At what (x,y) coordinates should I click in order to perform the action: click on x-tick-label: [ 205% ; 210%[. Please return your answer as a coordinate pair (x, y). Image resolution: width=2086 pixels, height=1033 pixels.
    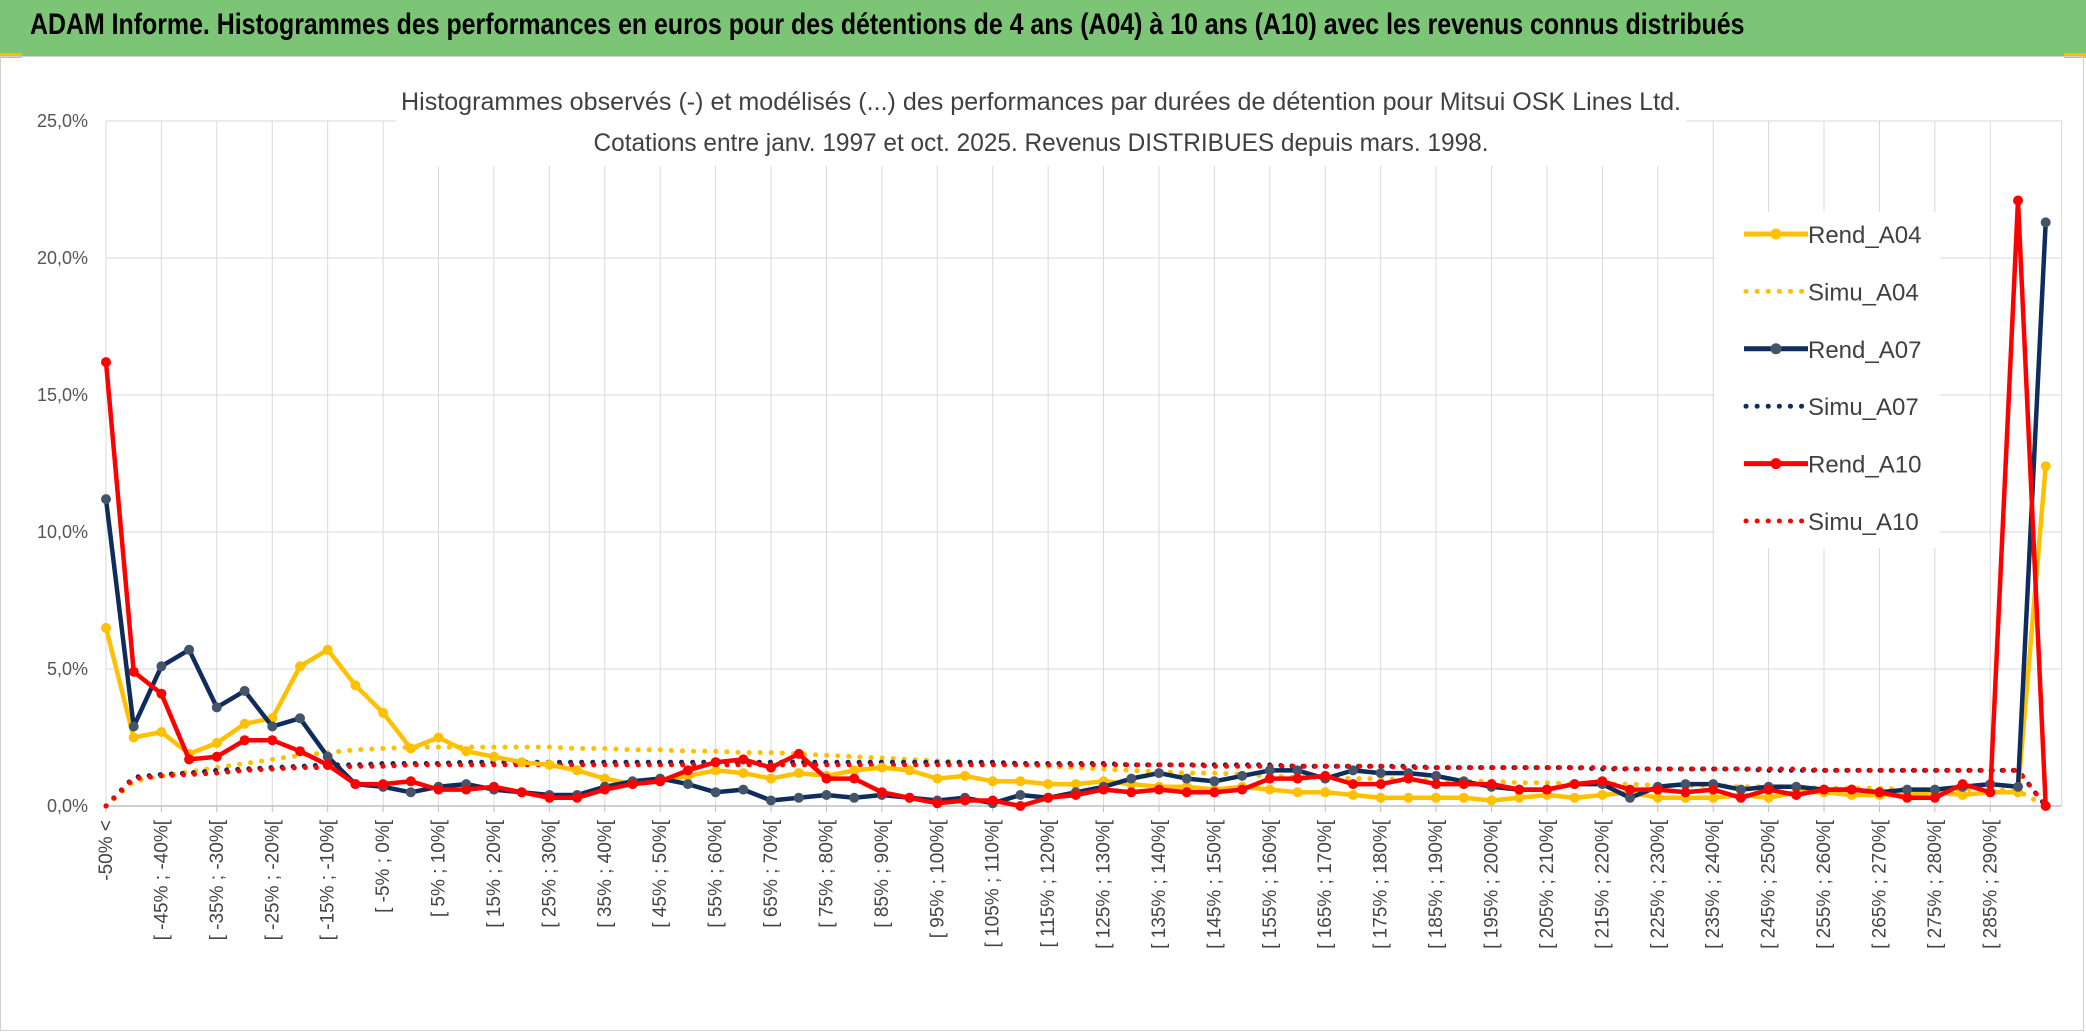
    Looking at the image, I should click on (1547, 884).